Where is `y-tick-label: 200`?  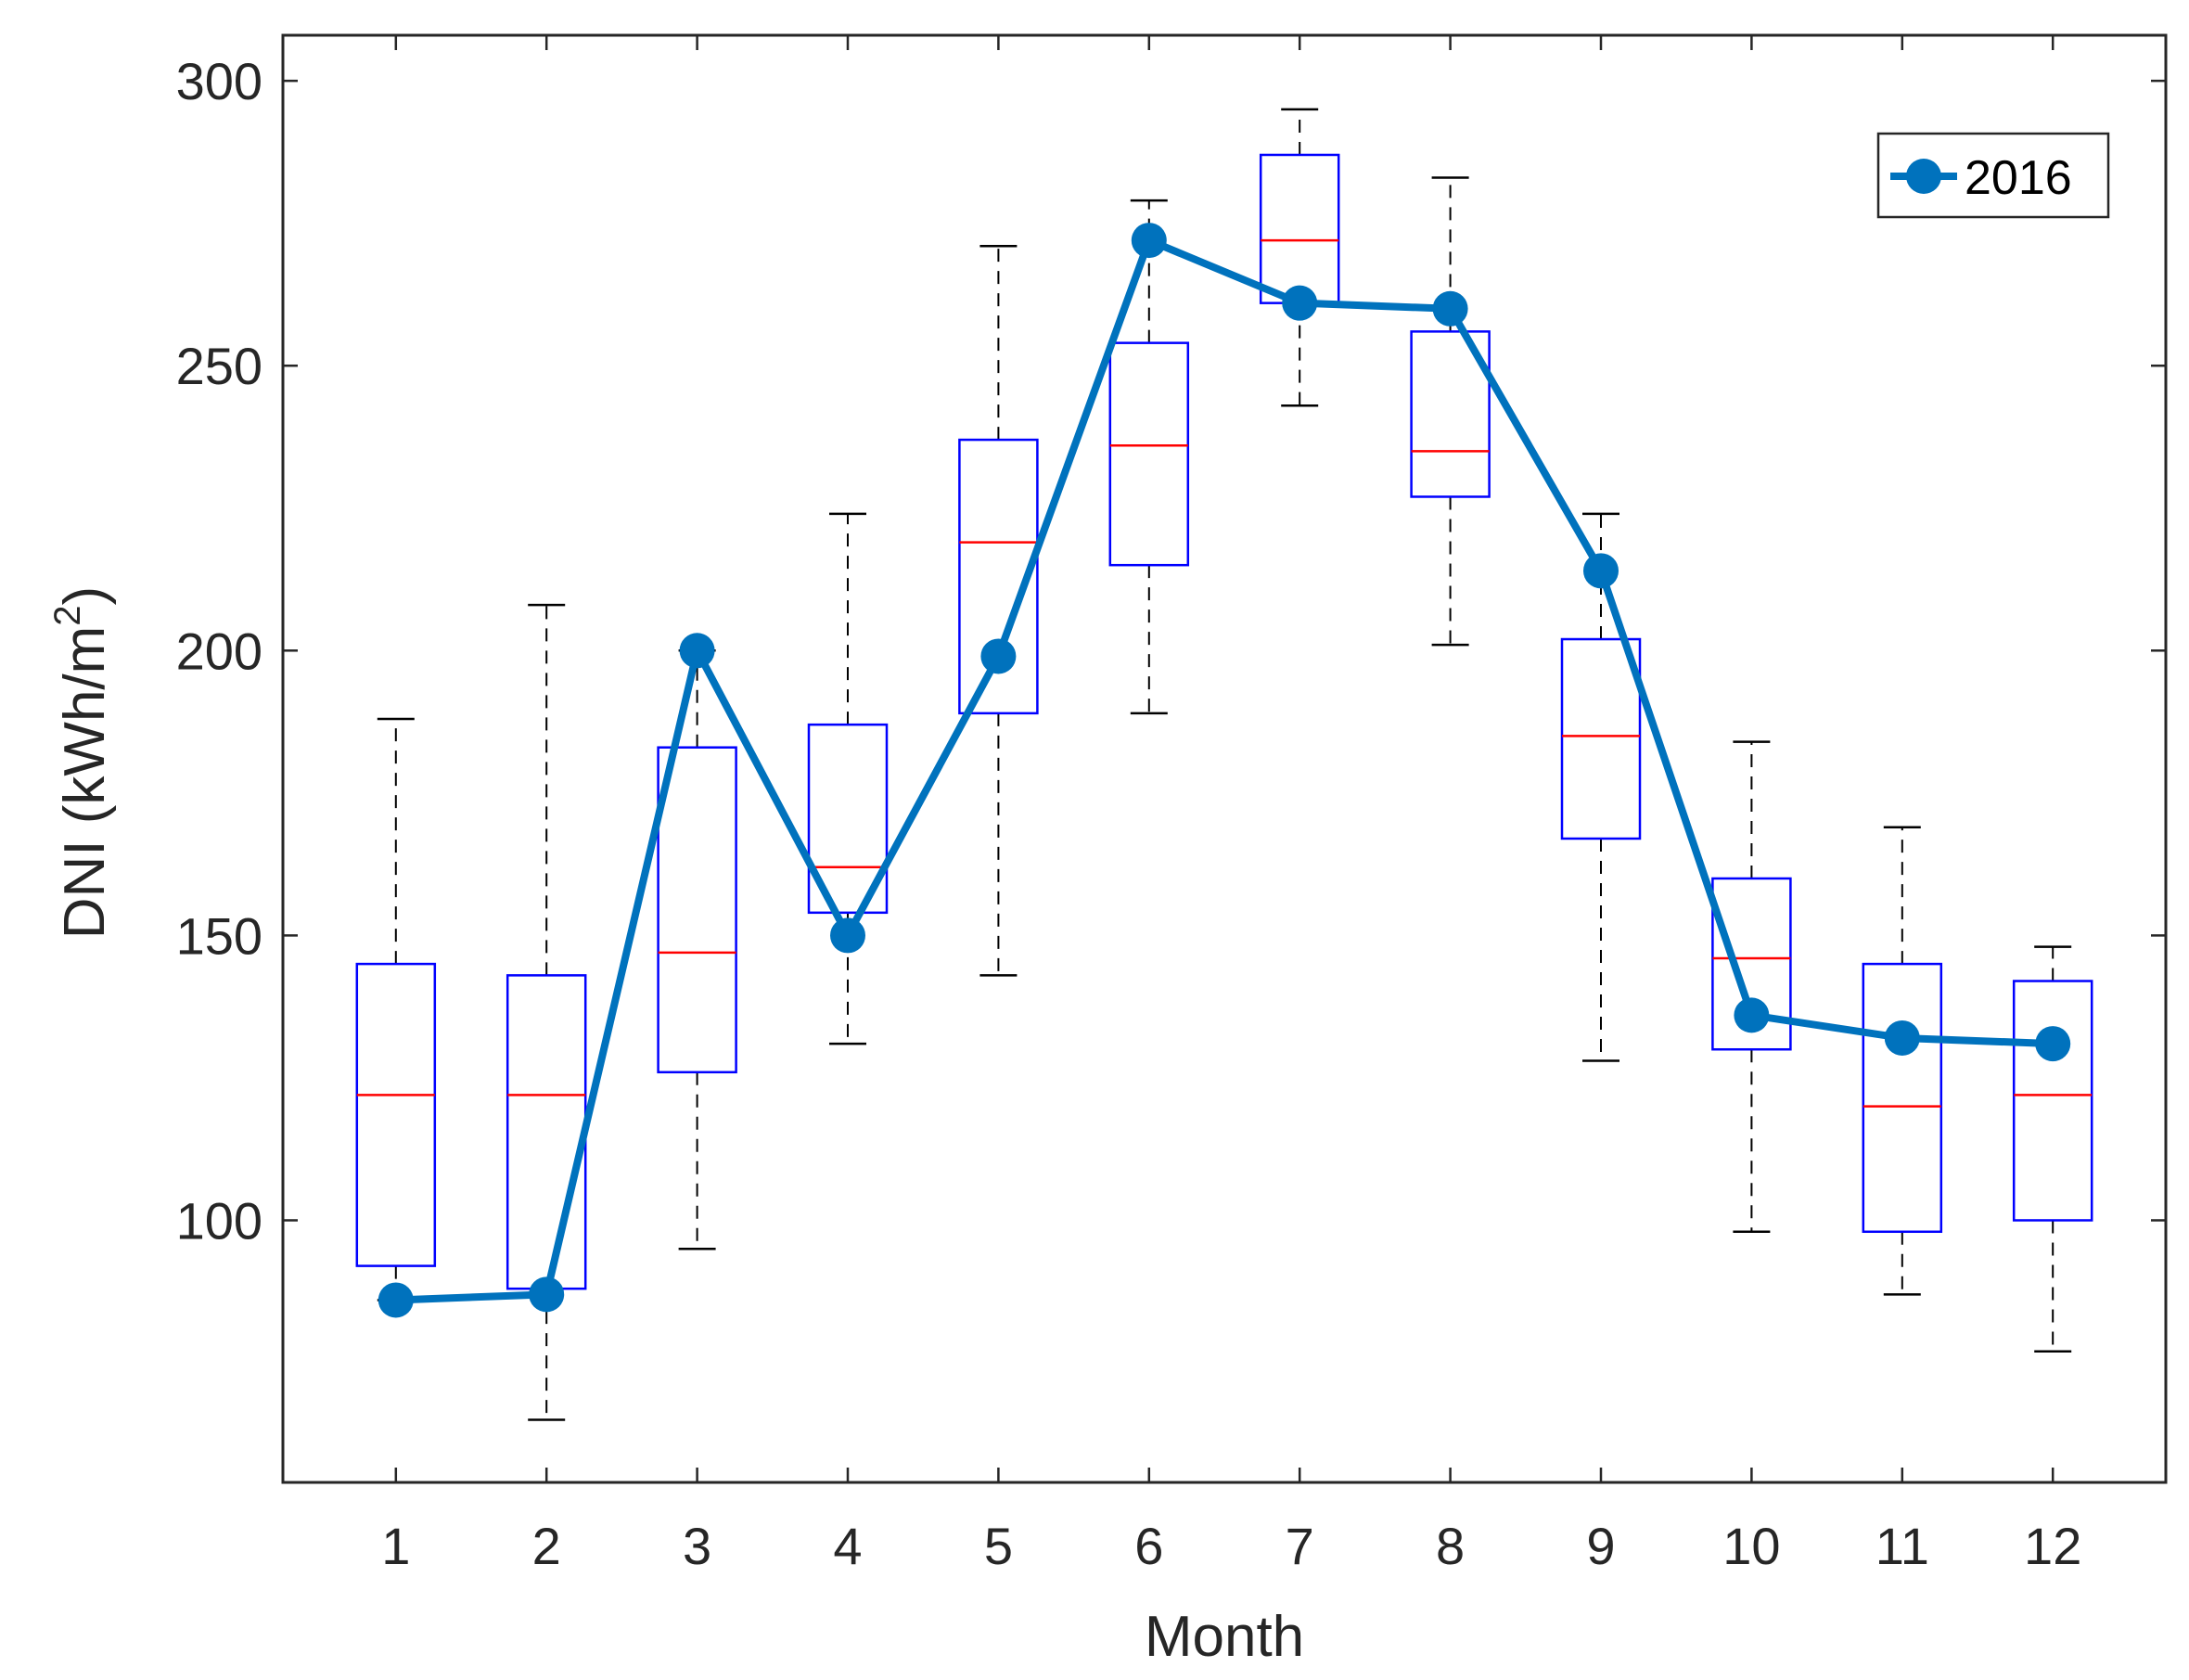 y-tick-label: 200 is located at coordinates (219, 651).